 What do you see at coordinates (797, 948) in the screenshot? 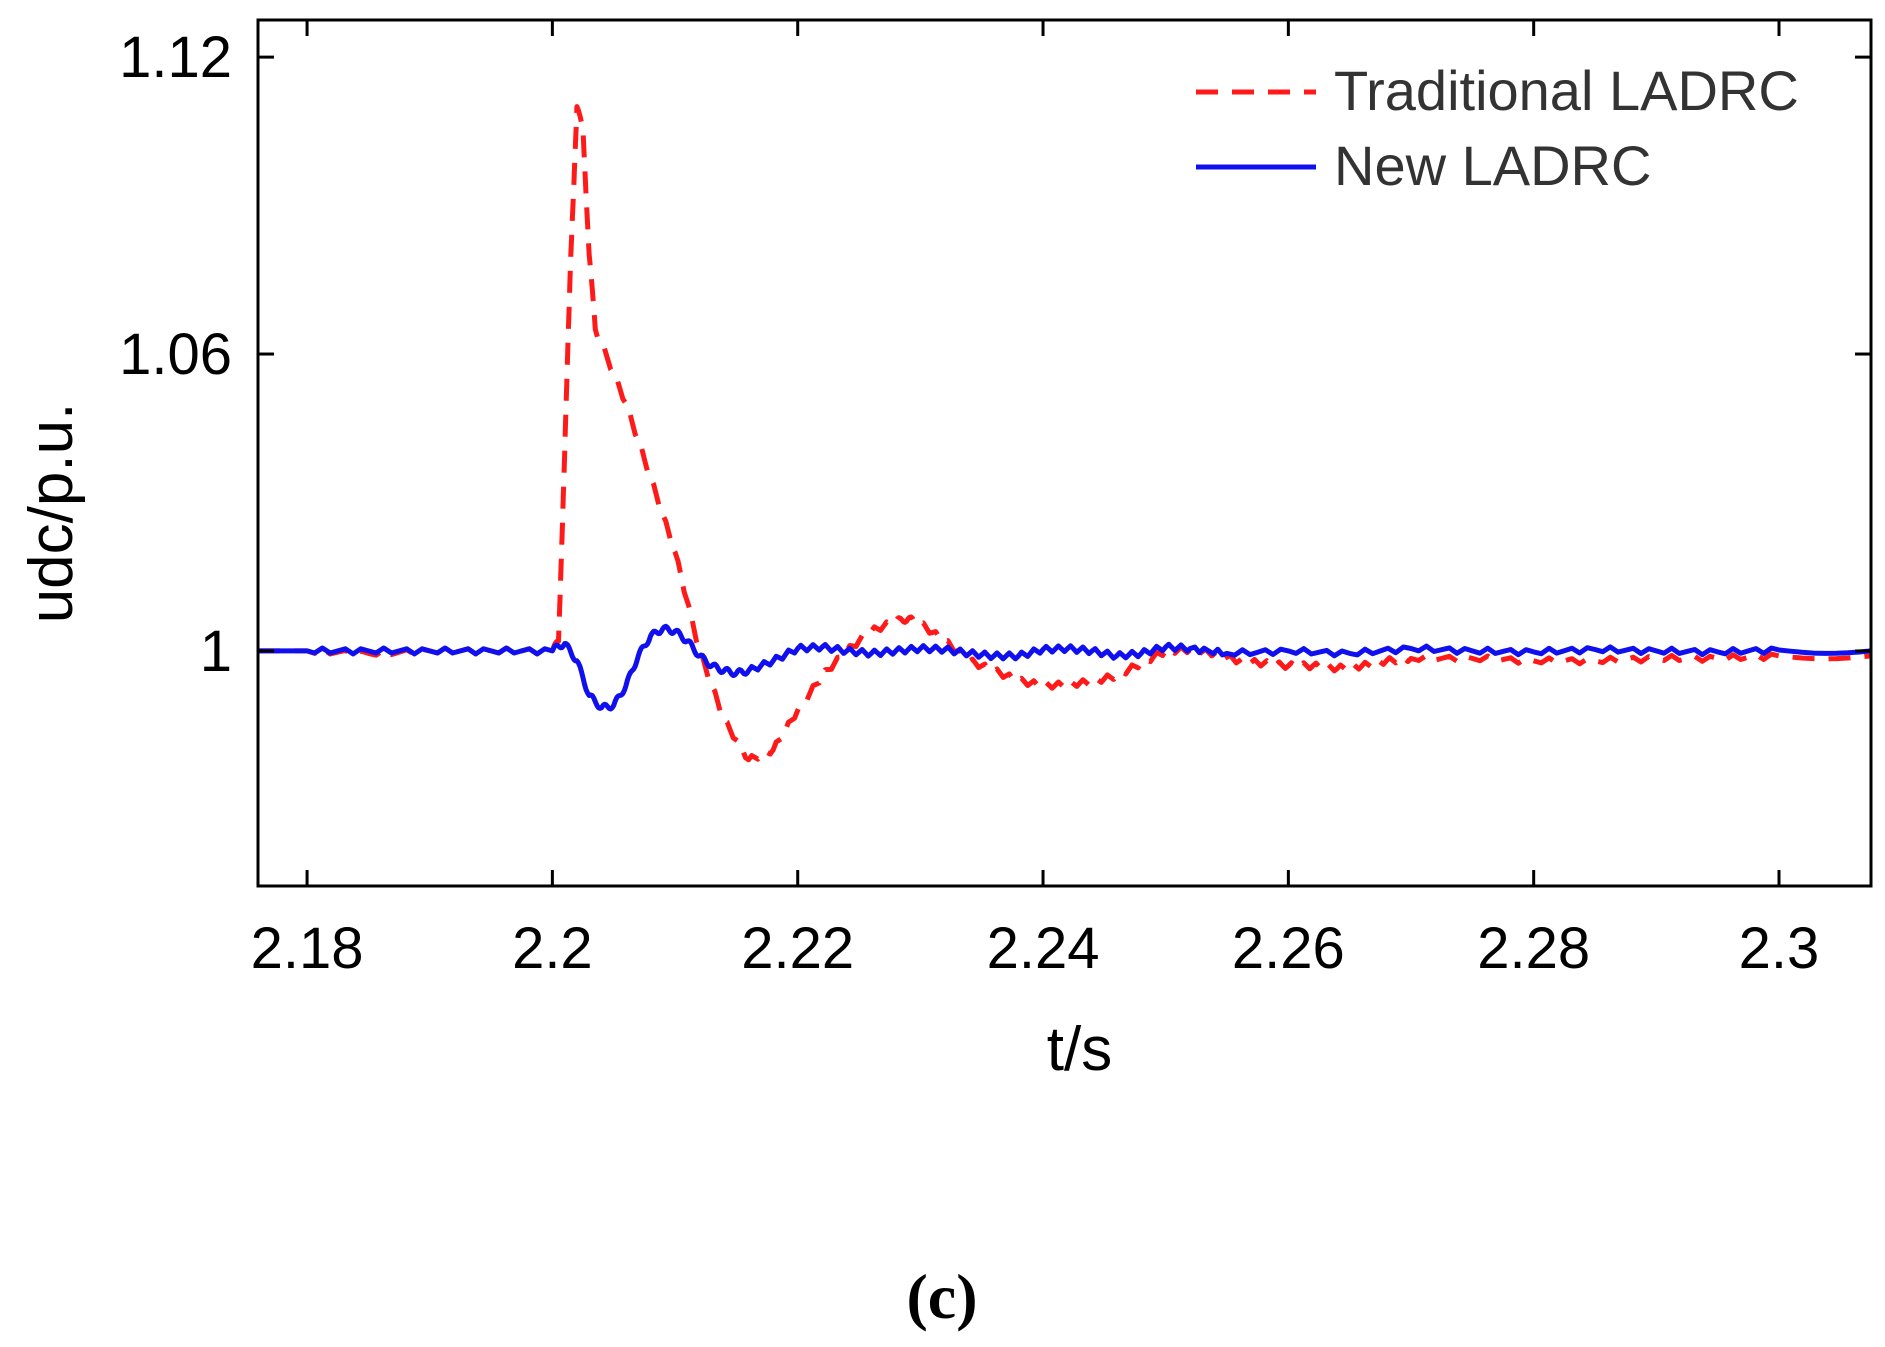
I see `x-tick-label: 2.22` at bounding box center [797, 948].